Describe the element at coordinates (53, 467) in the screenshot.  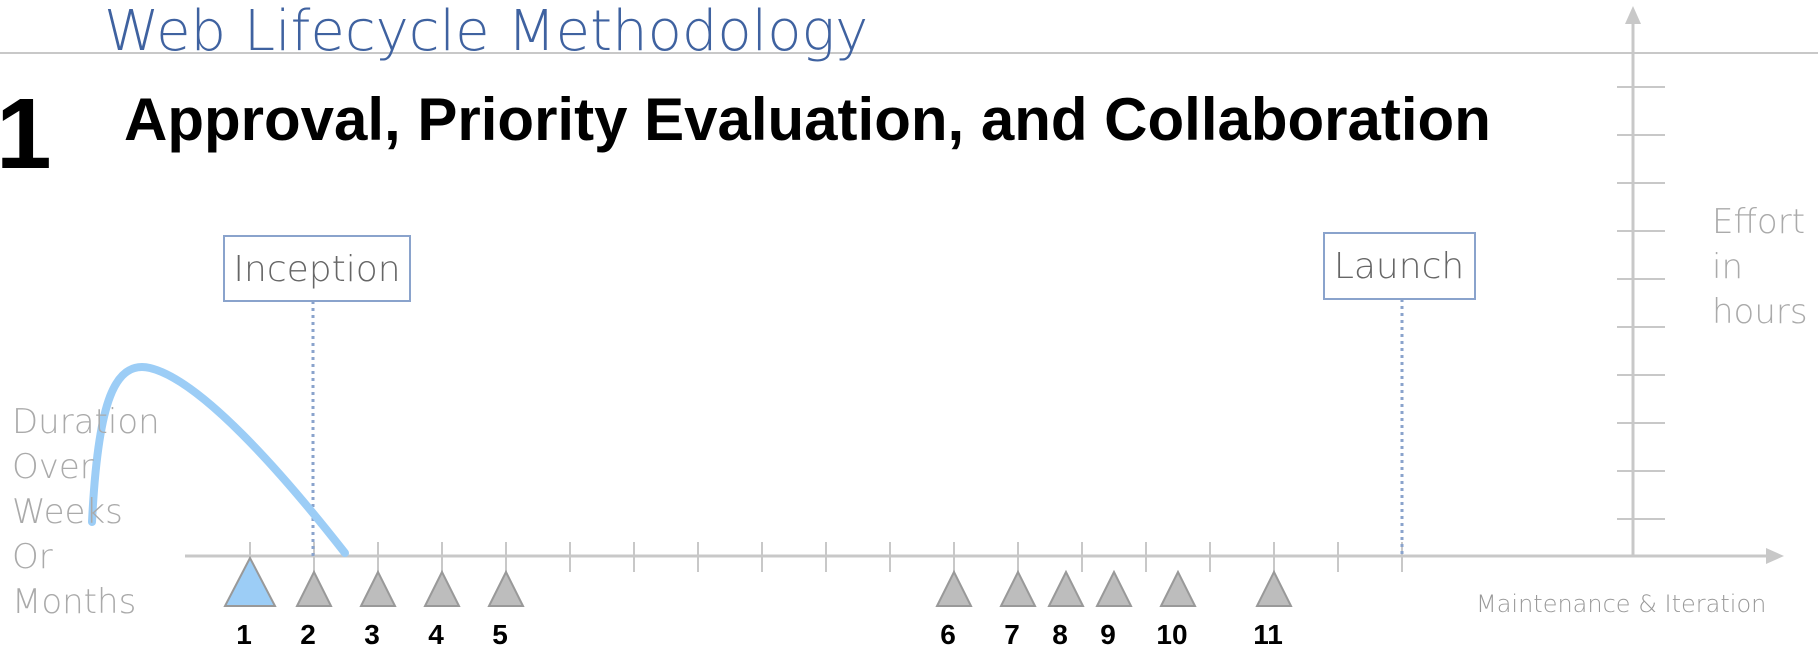
I see `label-line: Over` at that location.